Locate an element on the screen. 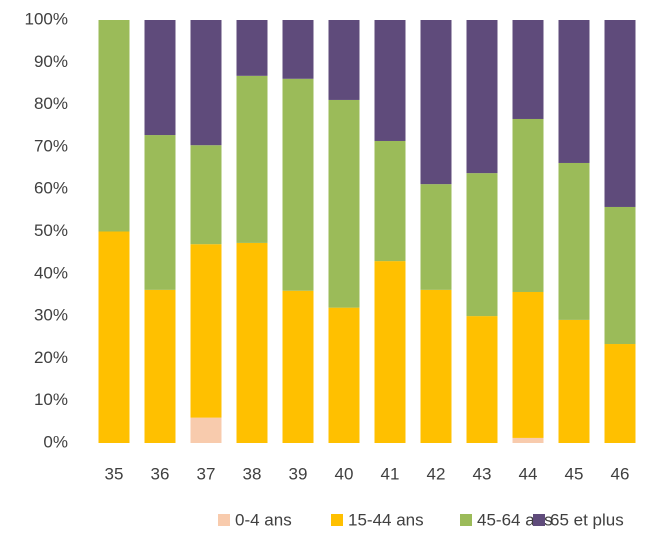 Image resolution: width=659 pixels, height=533 pixels. y-tick-label: 70% is located at coordinates (51, 145).